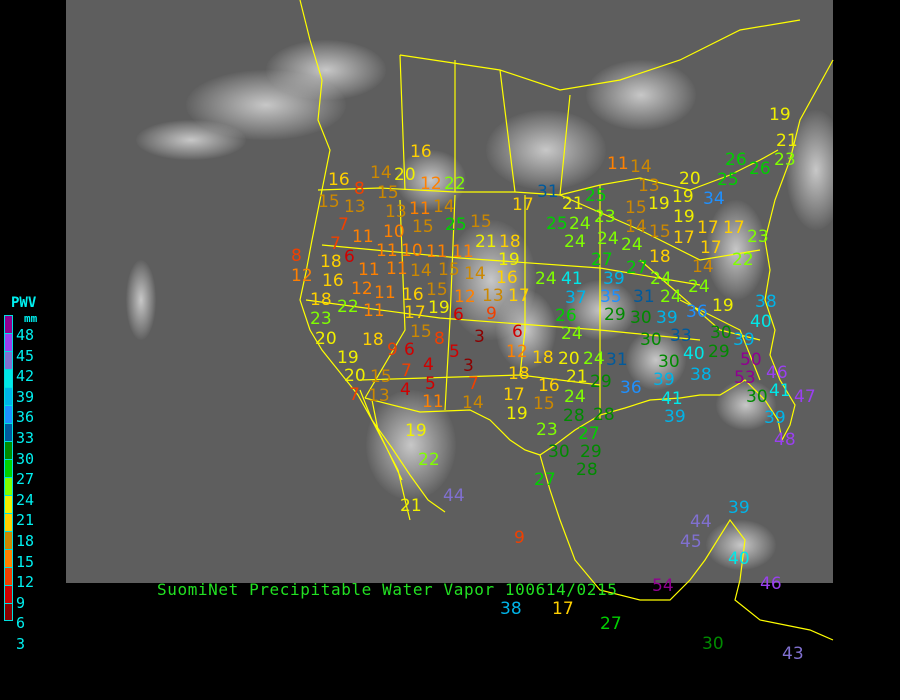 The width and height of the screenshot is (900, 700). What do you see at coordinates (25, 541) in the screenshot?
I see `legend-label: 18` at bounding box center [25, 541].